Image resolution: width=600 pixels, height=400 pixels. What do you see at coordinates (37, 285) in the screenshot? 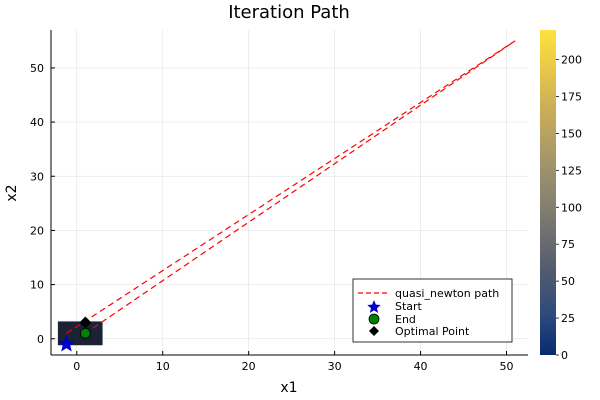
I see `y-tick-label: 10` at bounding box center [37, 285].